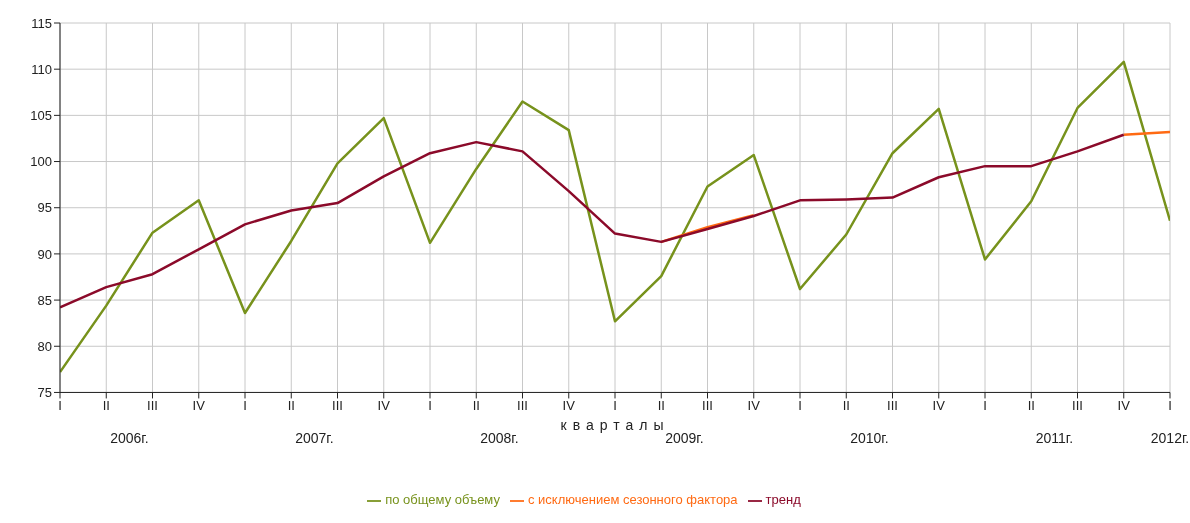 The width and height of the screenshot is (1190, 523). I want to click on text: 2006г., so click(129, 438).